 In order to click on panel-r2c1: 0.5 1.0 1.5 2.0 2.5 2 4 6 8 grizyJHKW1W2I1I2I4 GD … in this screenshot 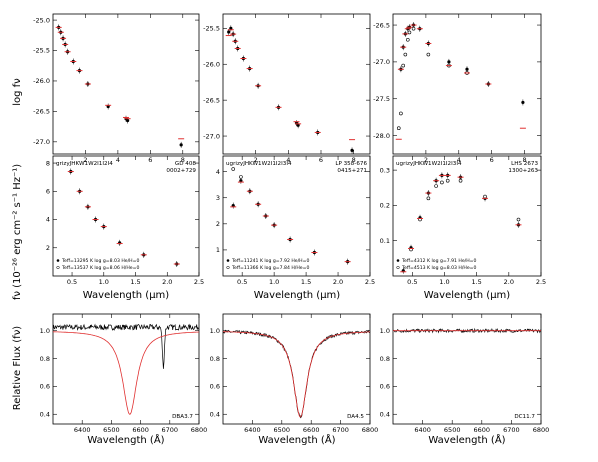, I will do `click(125, 220)`.